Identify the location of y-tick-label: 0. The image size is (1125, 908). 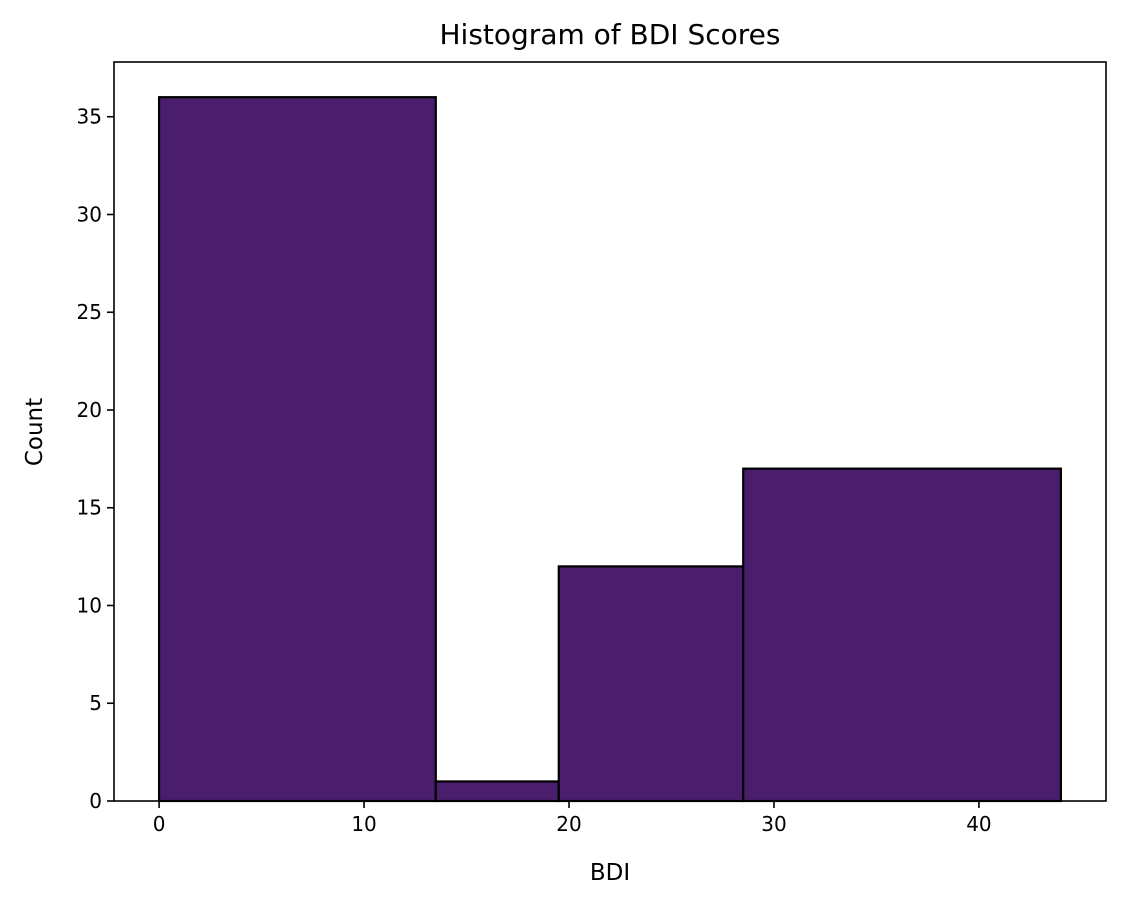
(95, 801).